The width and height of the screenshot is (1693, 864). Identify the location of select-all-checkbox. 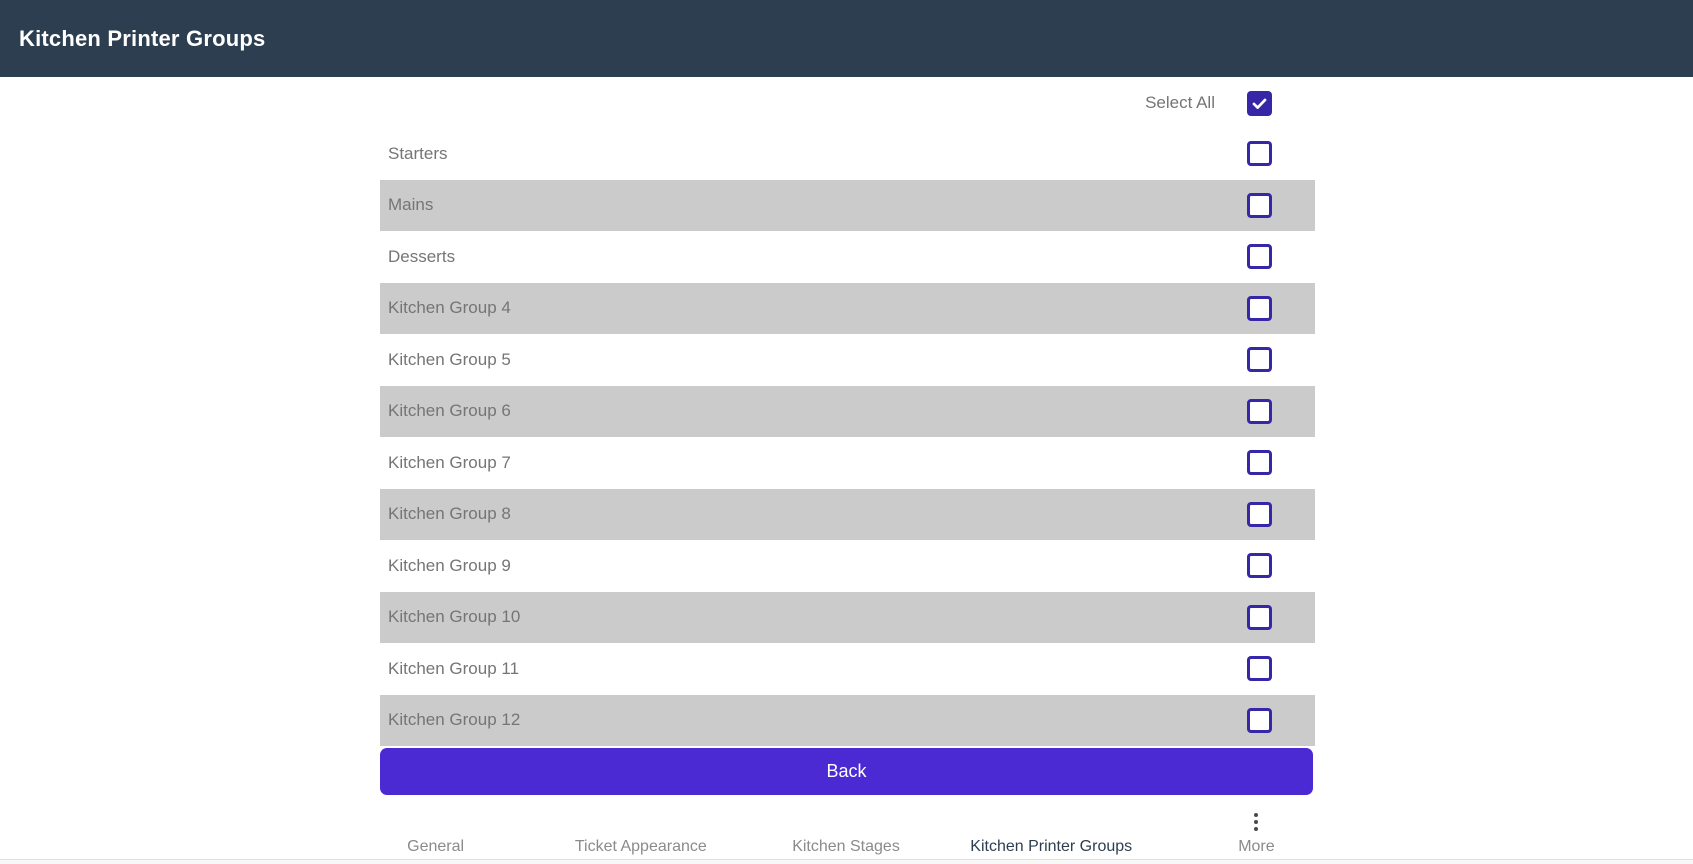
(1259, 103).